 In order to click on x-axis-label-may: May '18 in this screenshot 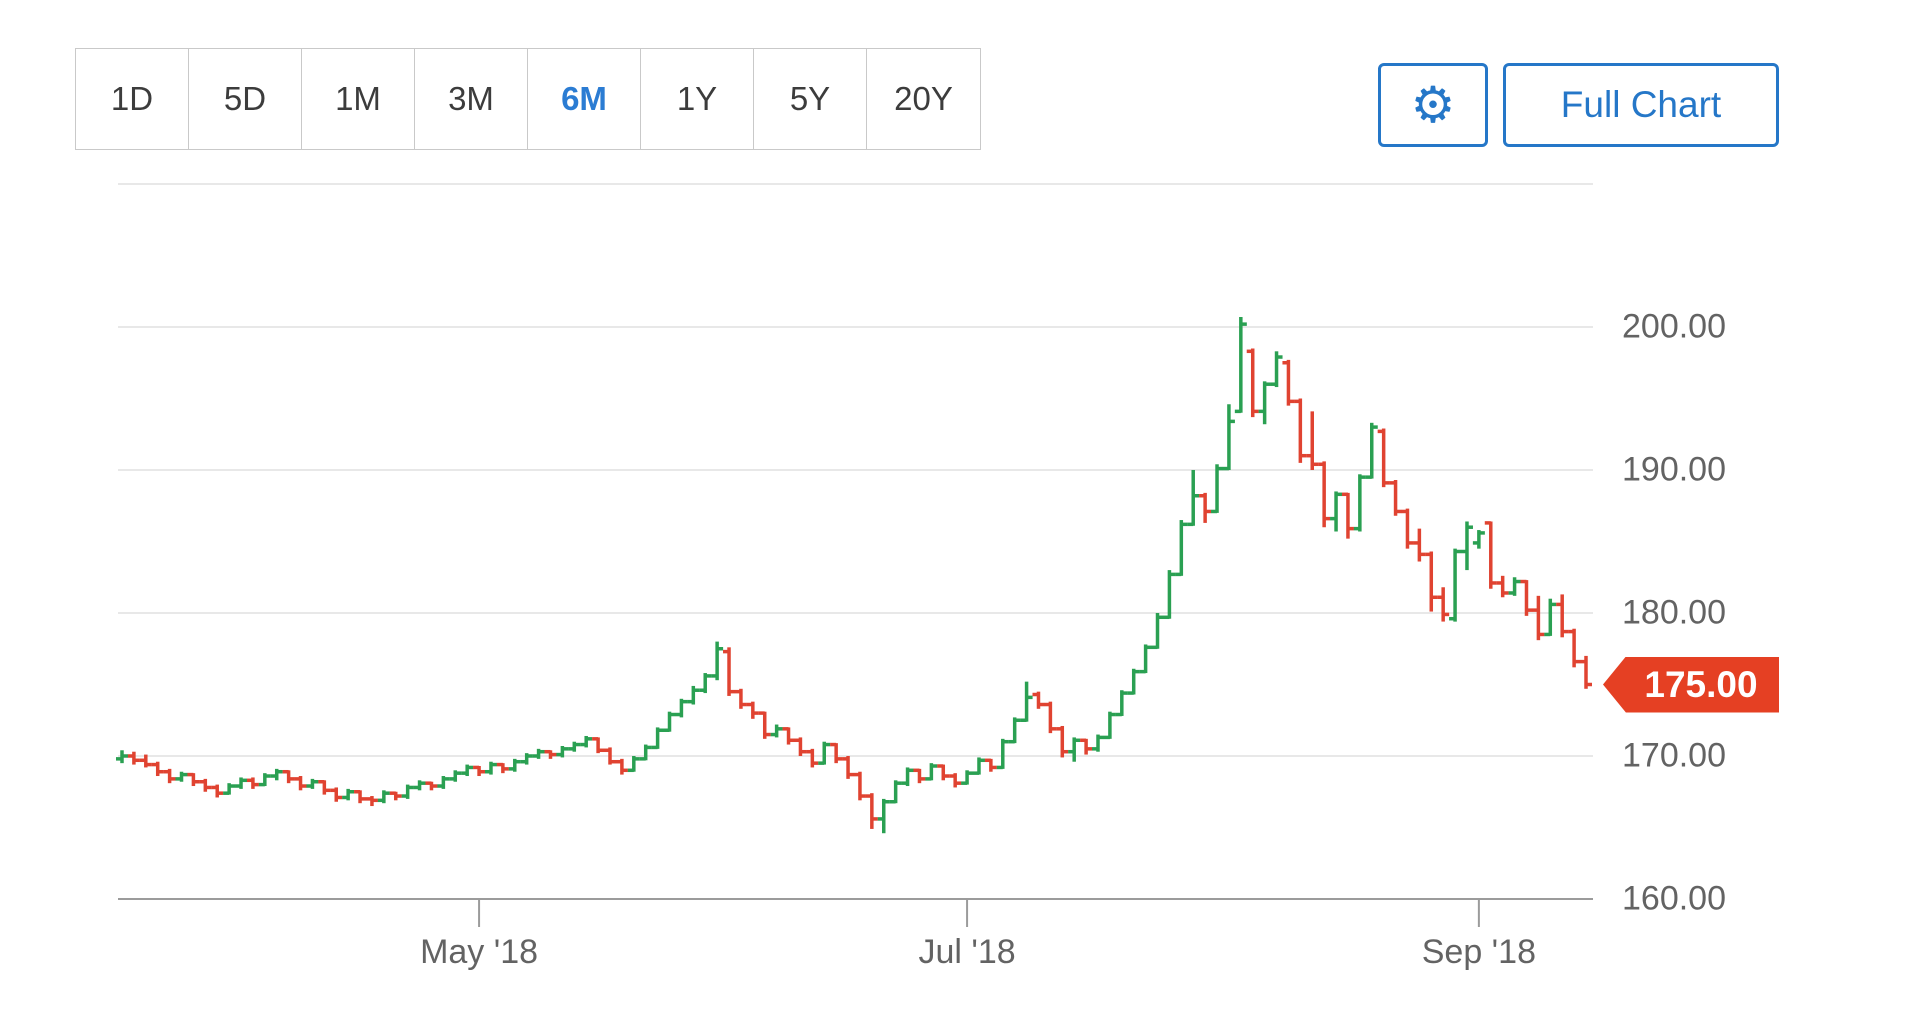, I will do `click(479, 952)`.